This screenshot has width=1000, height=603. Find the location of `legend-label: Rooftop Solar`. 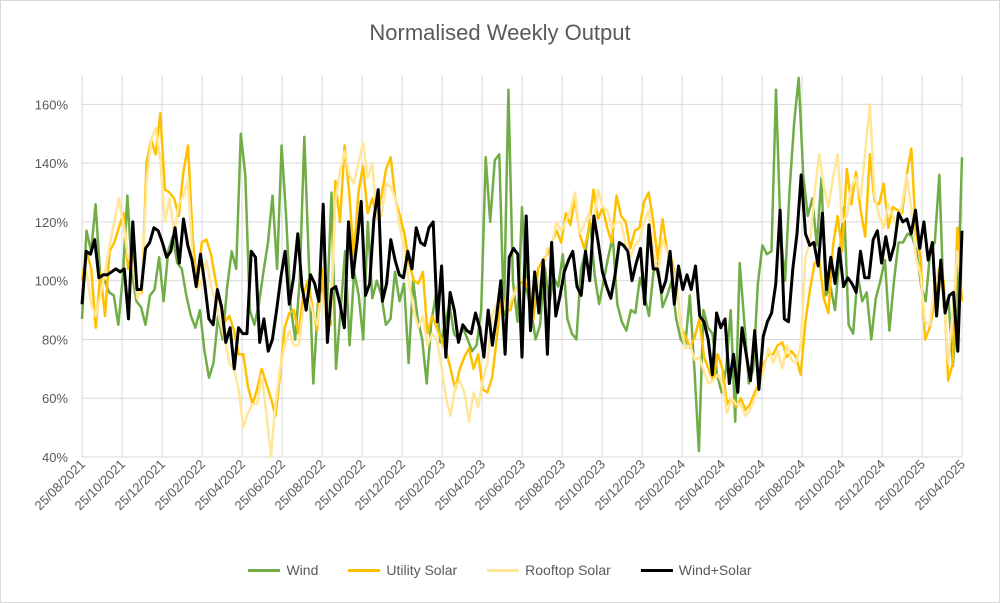

legend-label: Rooftop Solar is located at coordinates (568, 570).